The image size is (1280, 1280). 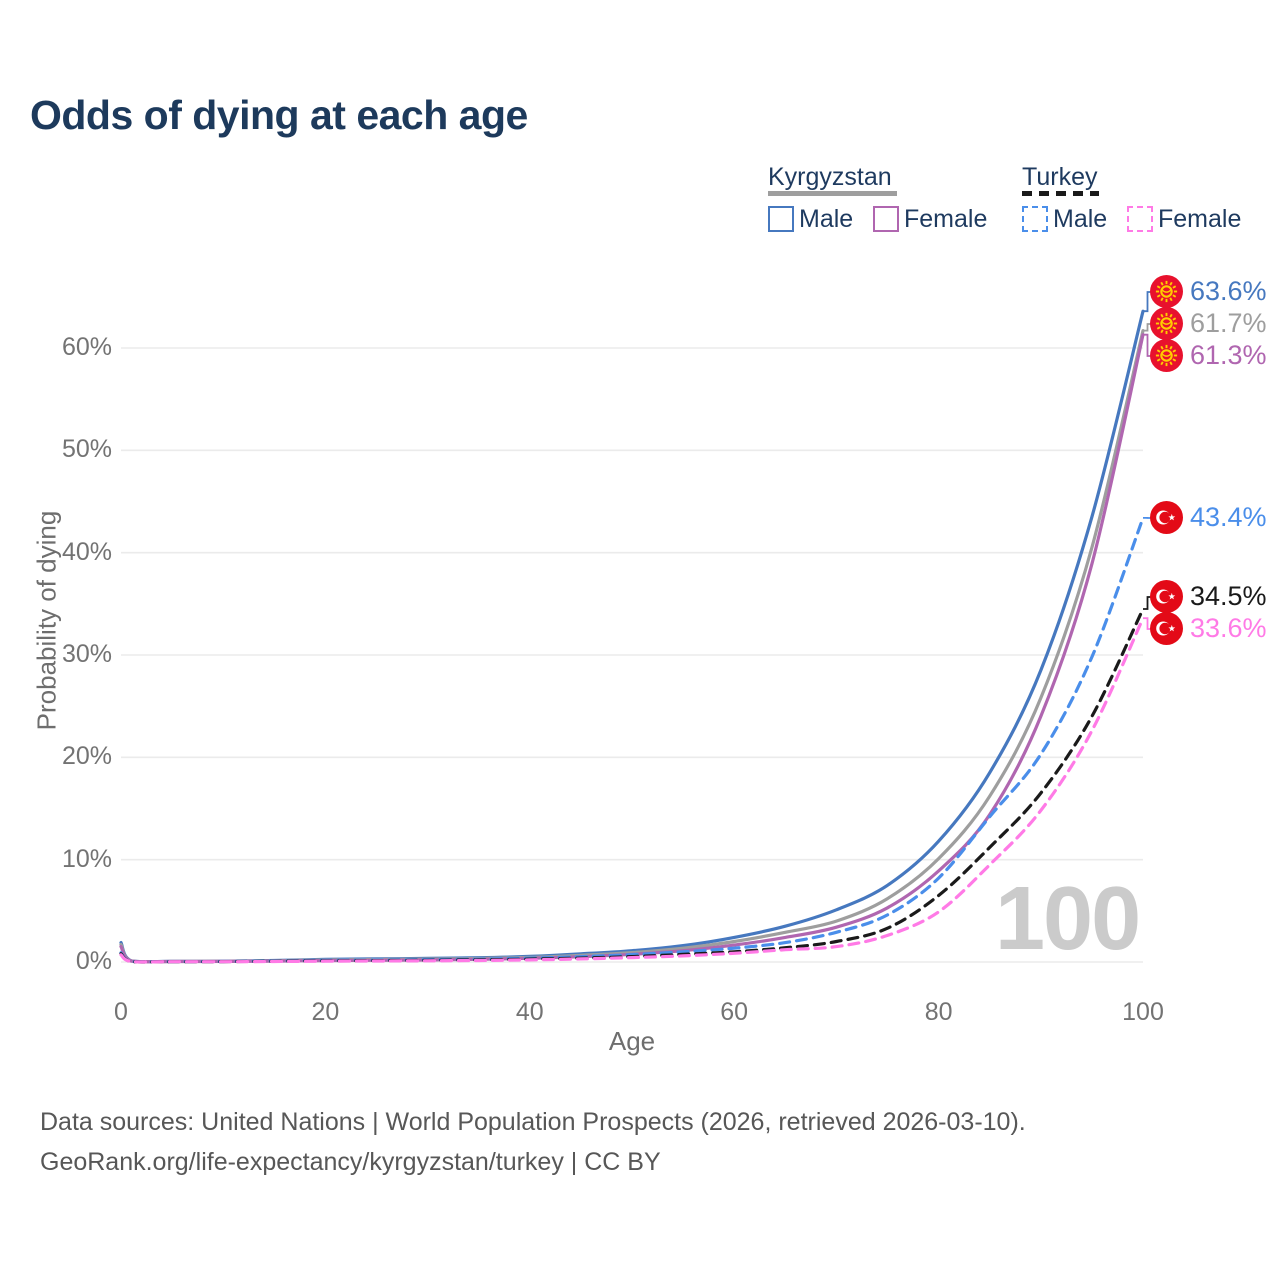 What do you see at coordinates (1147, 623) in the screenshot?
I see `end-label-connector-turkey-female` at bounding box center [1147, 623].